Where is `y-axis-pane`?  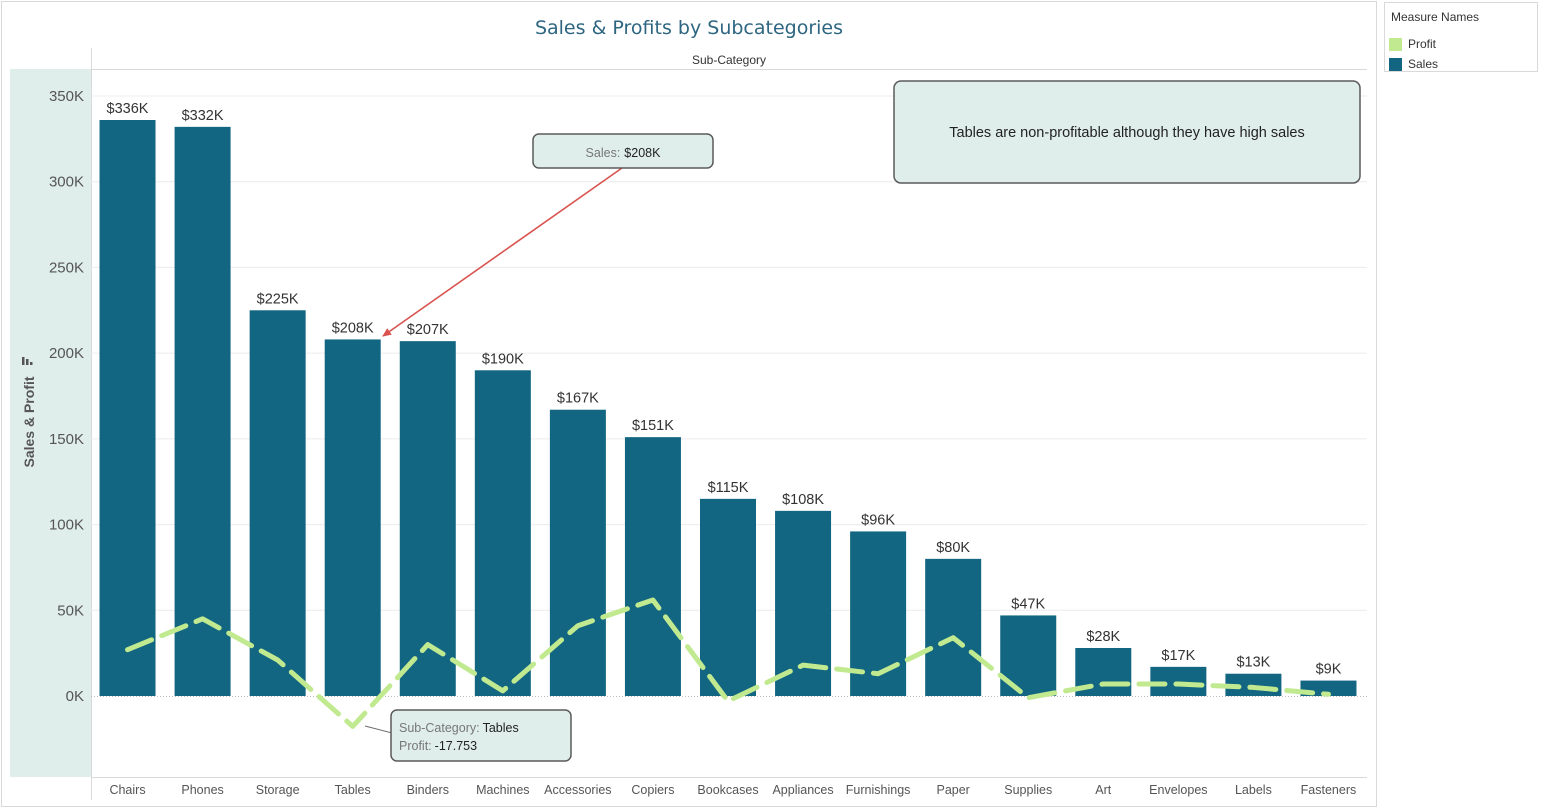 y-axis-pane is located at coordinates (50, 423).